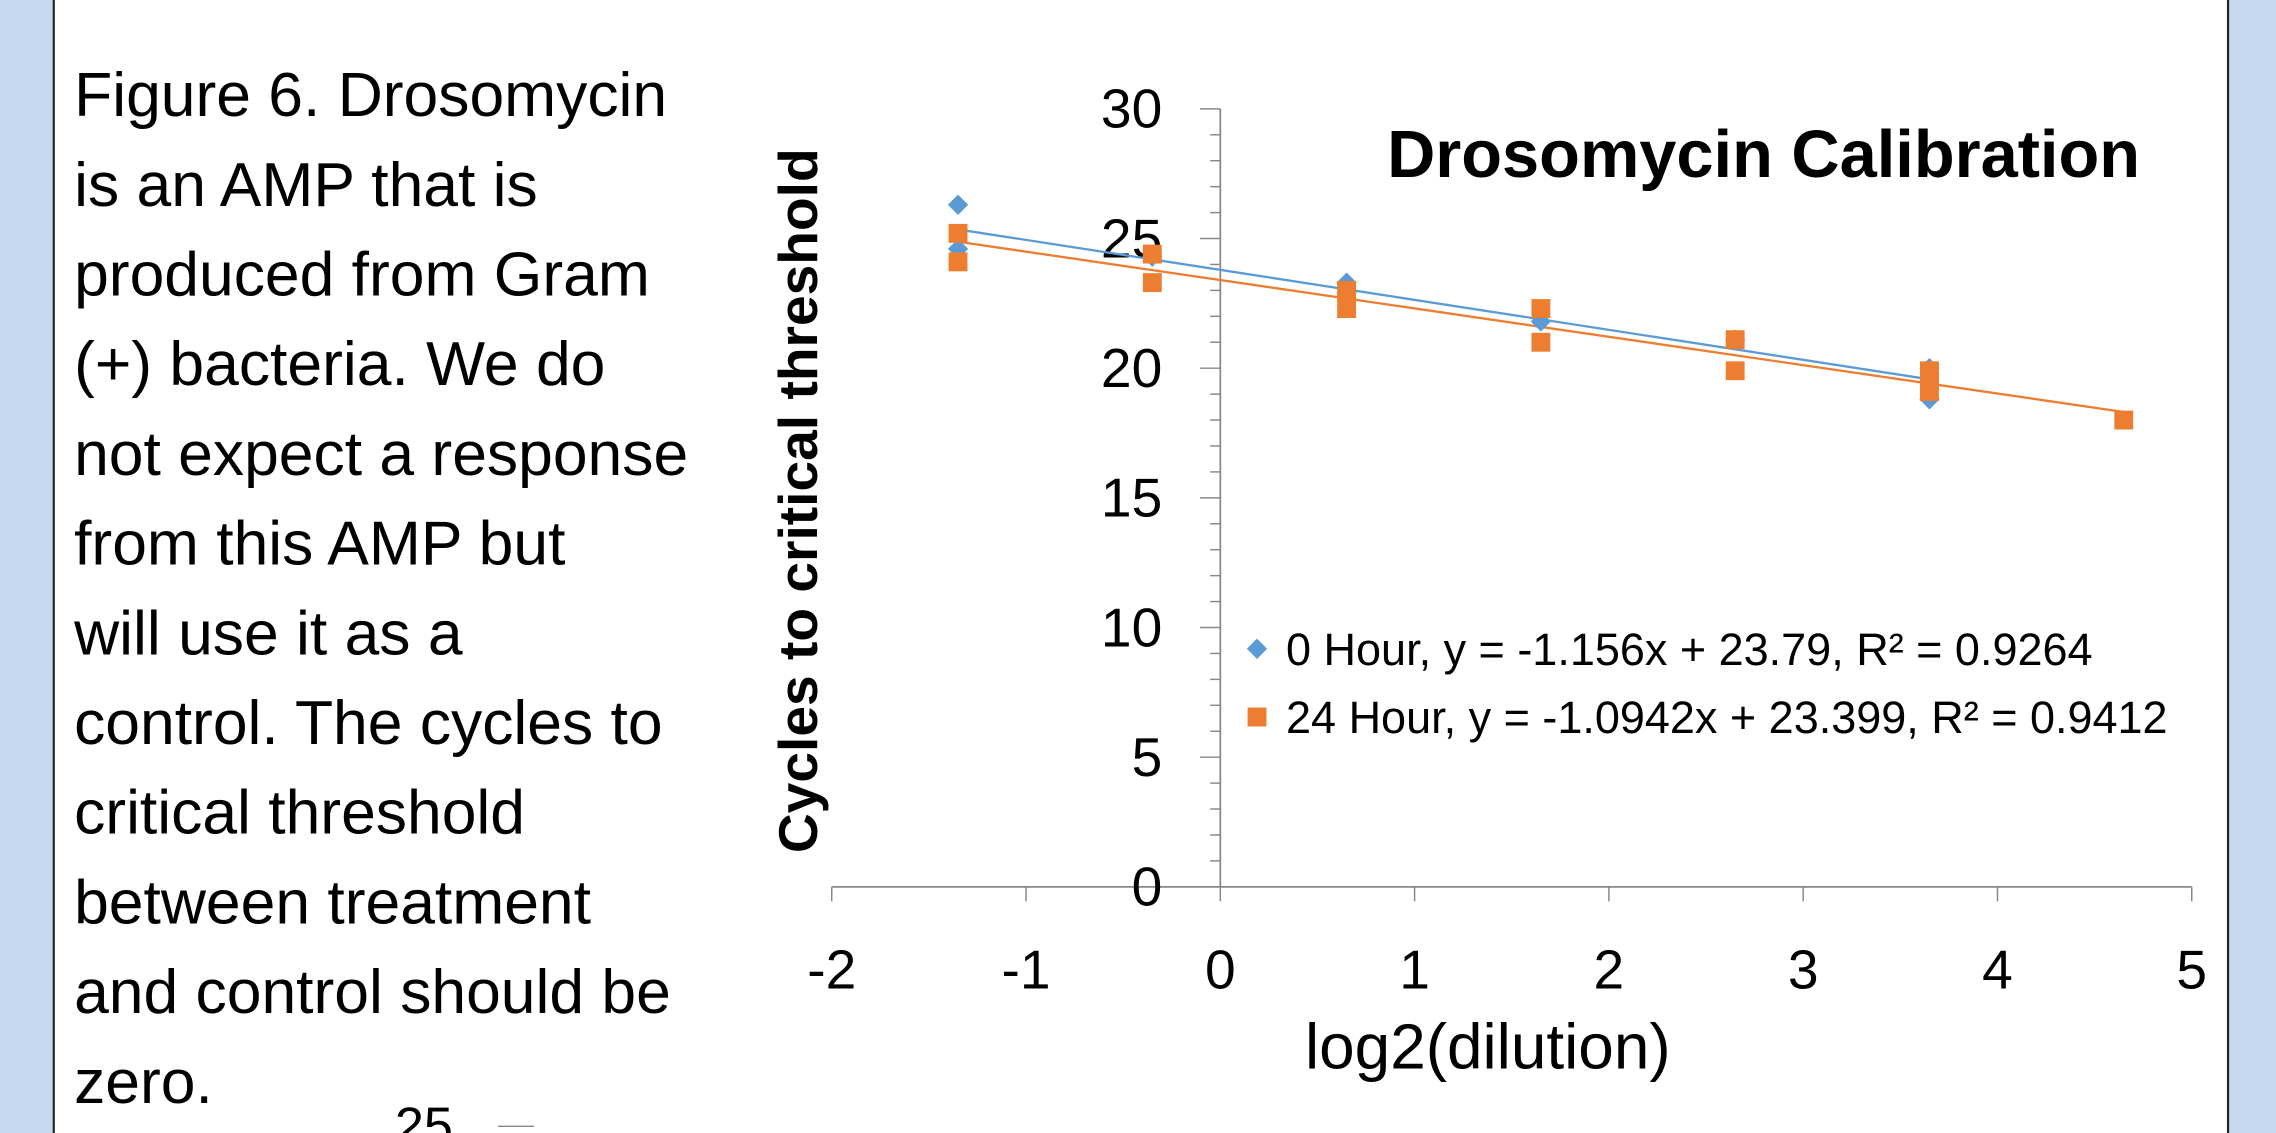 The image size is (2276, 1133). Describe the element at coordinates (1414, 969) in the screenshot. I see `x-tick-label: 1` at that location.